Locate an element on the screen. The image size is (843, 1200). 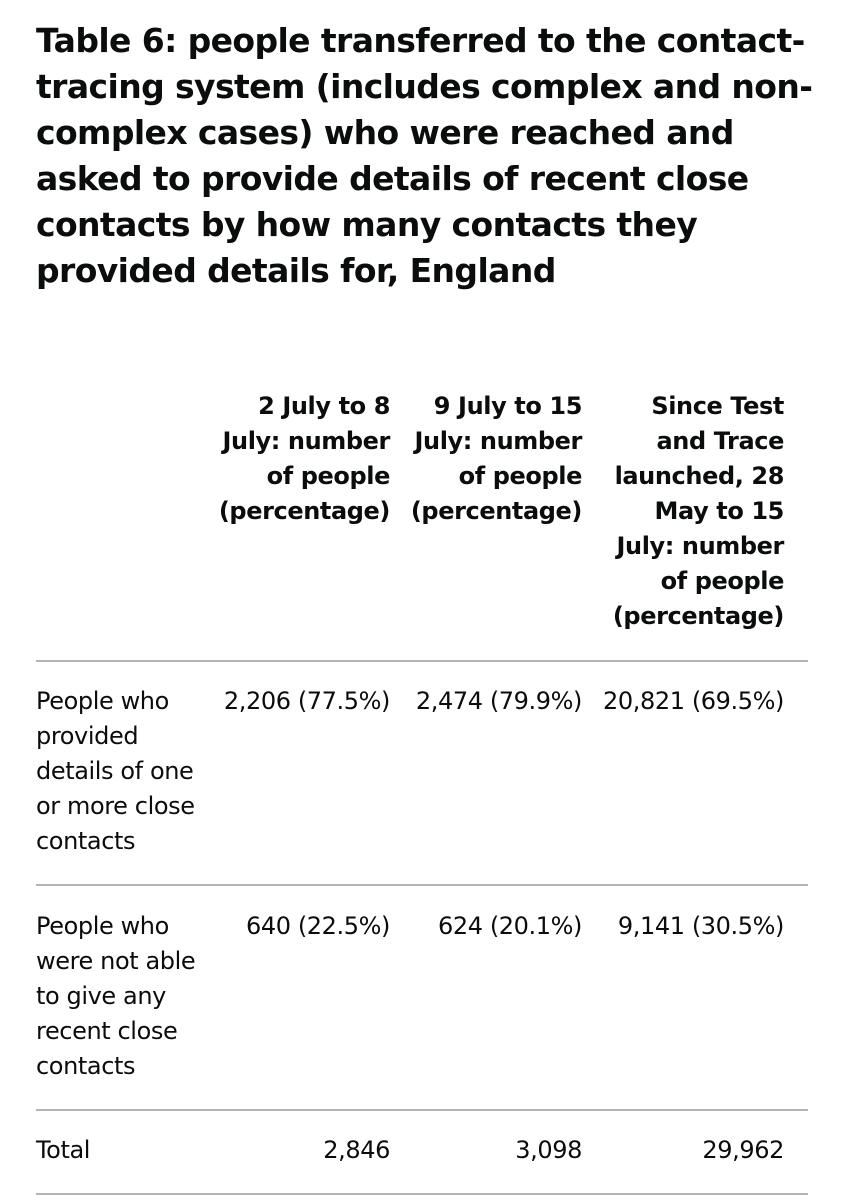
table-cell: 2,474 (79.9%) is located at coordinates (499, 701).